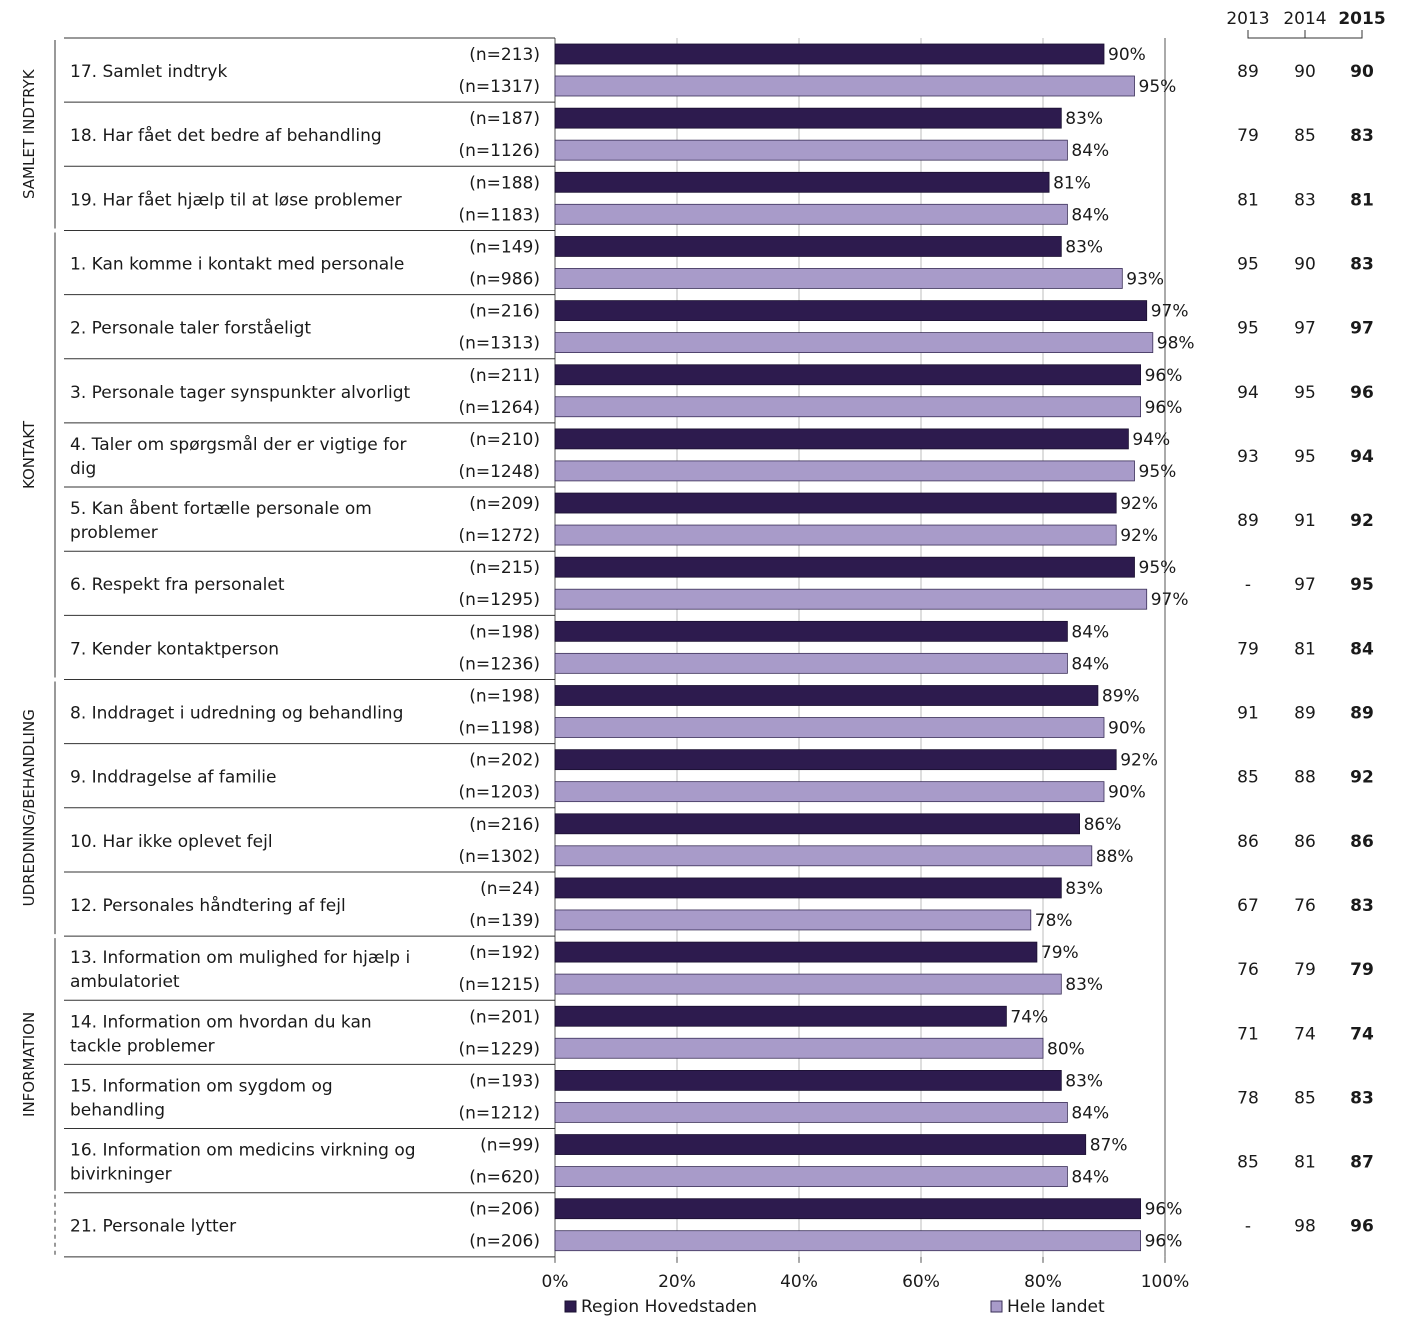 The height and width of the screenshot is (1322, 1402). What do you see at coordinates (1164, 1242) in the screenshot?
I see `data-label-landet: 96%` at bounding box center [1164, 1242].